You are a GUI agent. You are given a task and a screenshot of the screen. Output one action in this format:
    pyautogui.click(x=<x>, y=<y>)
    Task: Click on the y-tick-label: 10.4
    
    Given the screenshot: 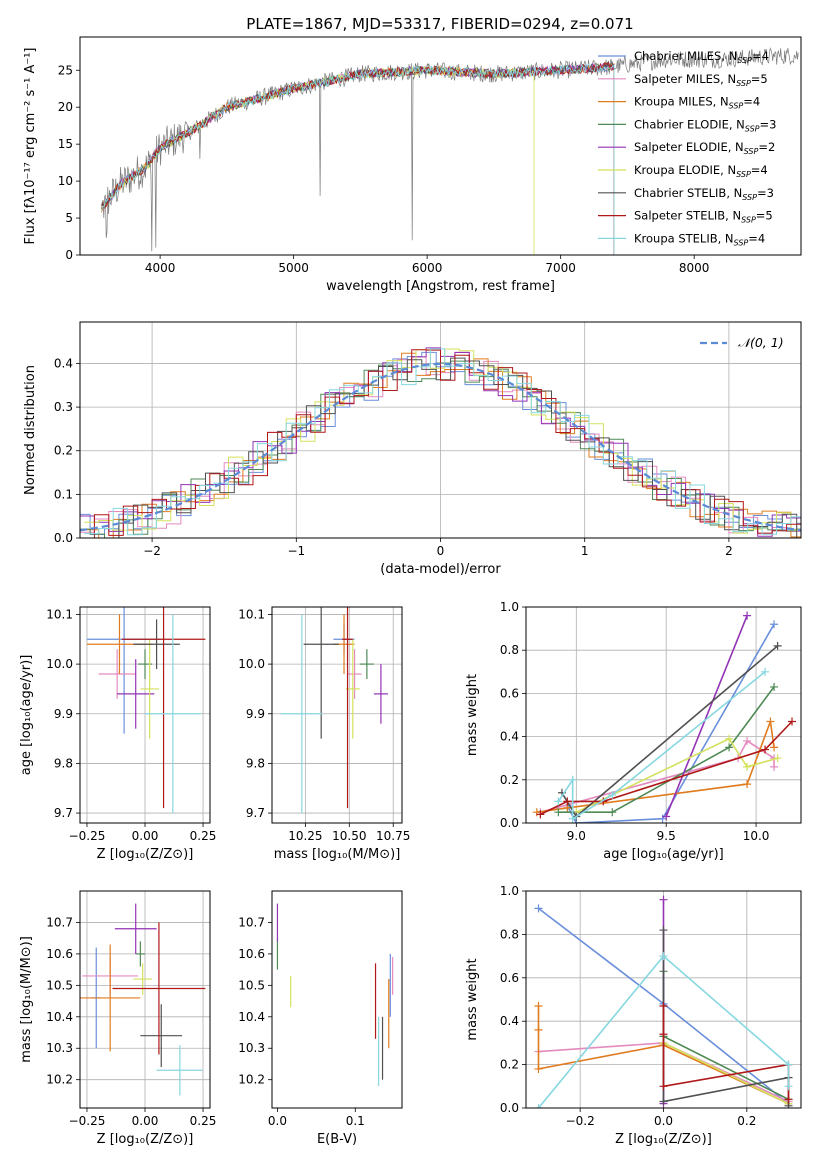 What is the action you would take?
    pyautogui.click(x=59, y=1017)
    